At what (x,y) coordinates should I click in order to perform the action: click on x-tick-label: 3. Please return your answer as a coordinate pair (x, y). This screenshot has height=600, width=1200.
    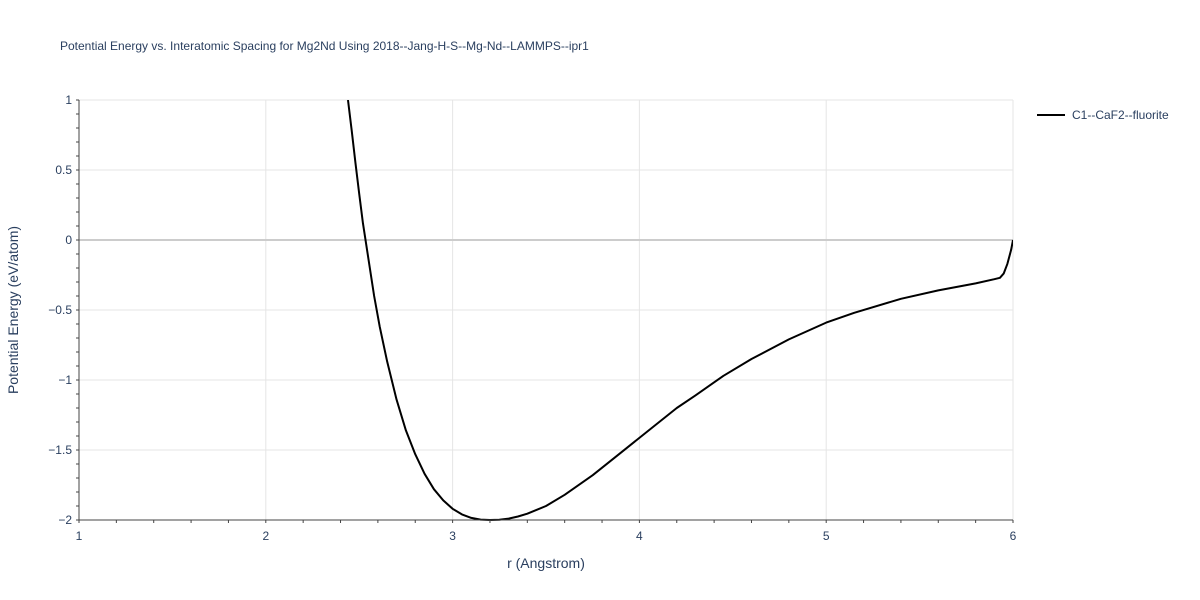
    Looking at the image, I should click on (452, 536).